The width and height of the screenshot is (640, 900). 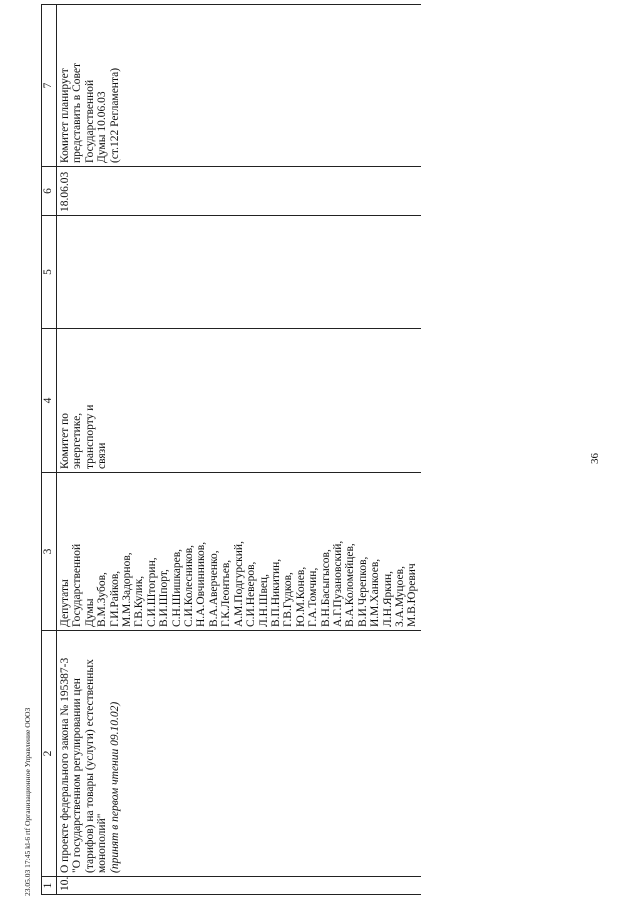 What do you see at coordinates (189, 585) in the screenshot?
I see `author-name: С.И.Колесников,` at bounding box center [189, 585].